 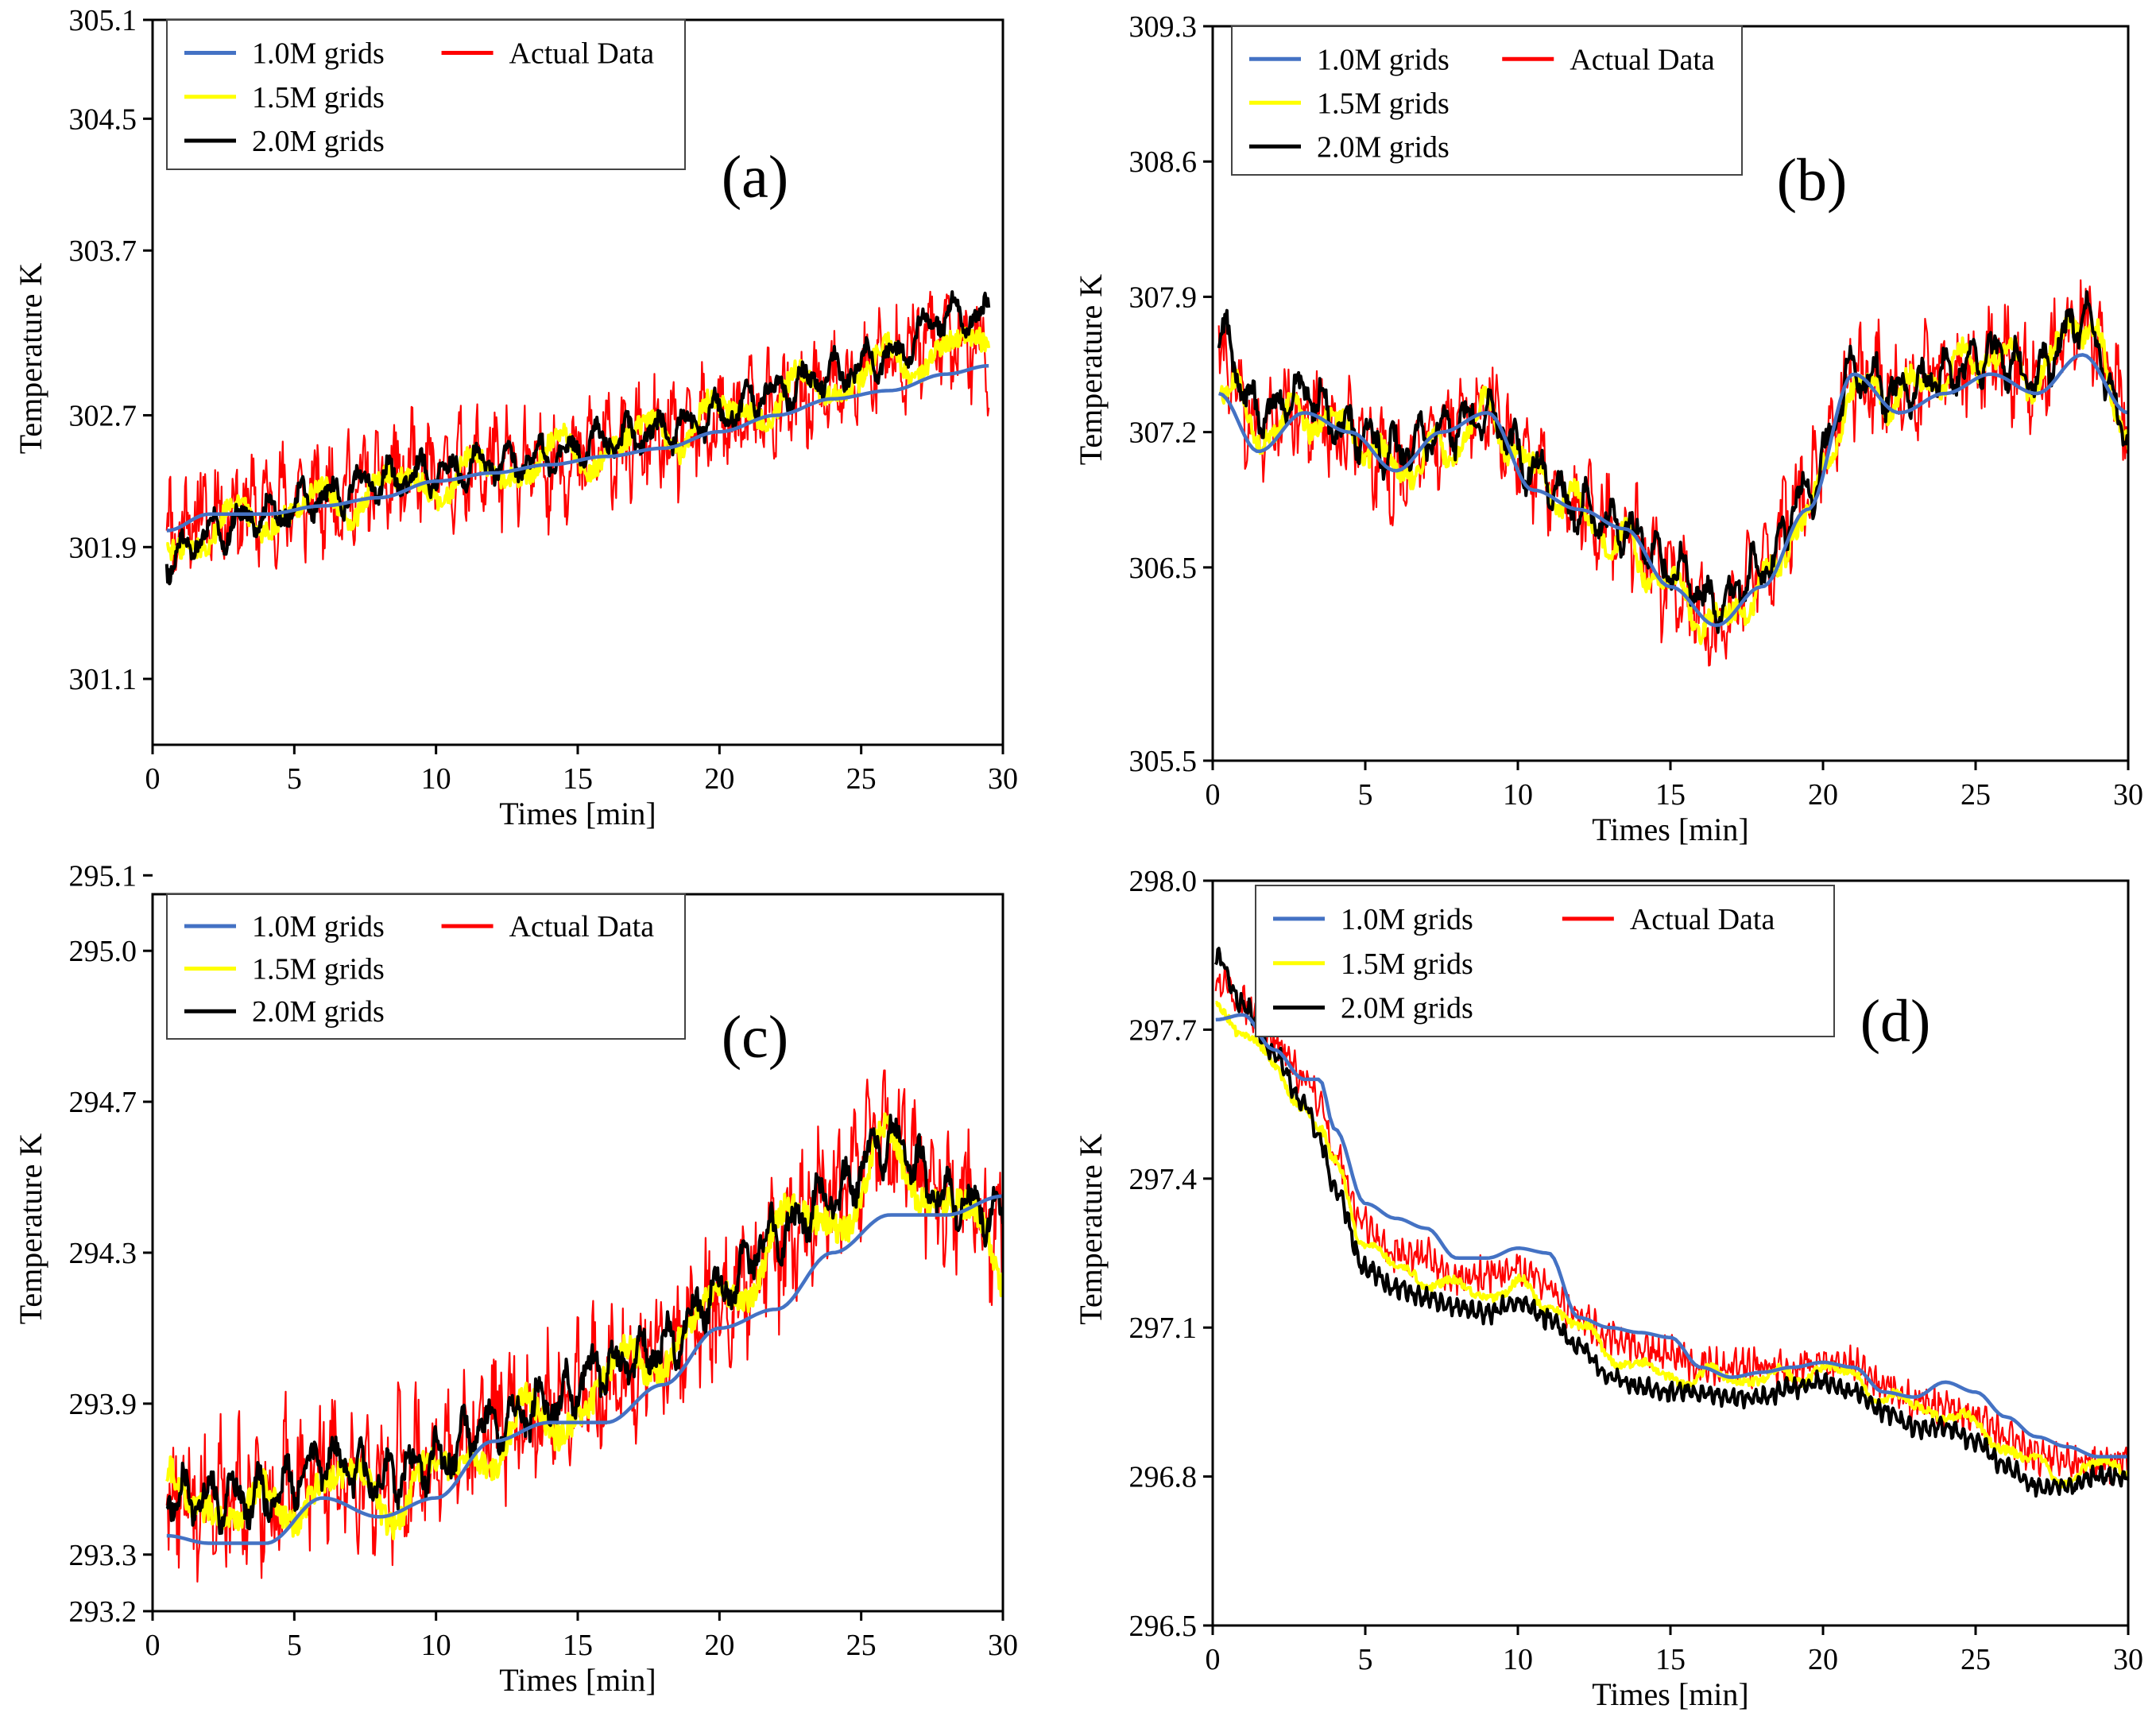 I want to click on y-tick-label: 295.1, so click(x=103, y=876).